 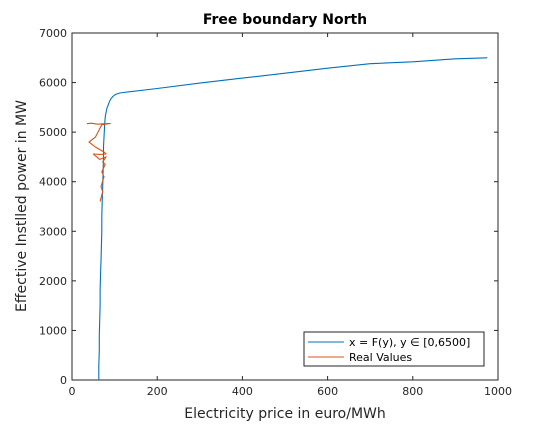 What do you see at coordinates (53, 83) in the screenshot?
I see `y-tick-label: 6000` at bounding box center [53, 83].